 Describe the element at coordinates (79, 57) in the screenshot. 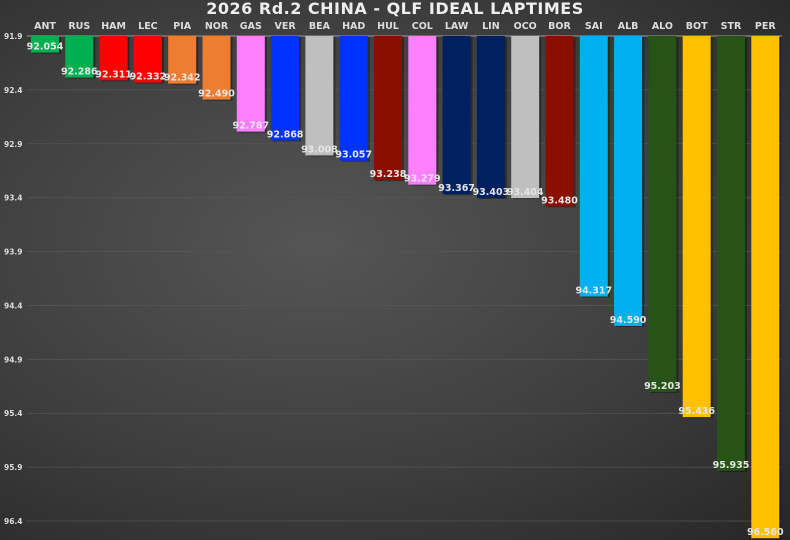

I see `bar-rus` at that location.